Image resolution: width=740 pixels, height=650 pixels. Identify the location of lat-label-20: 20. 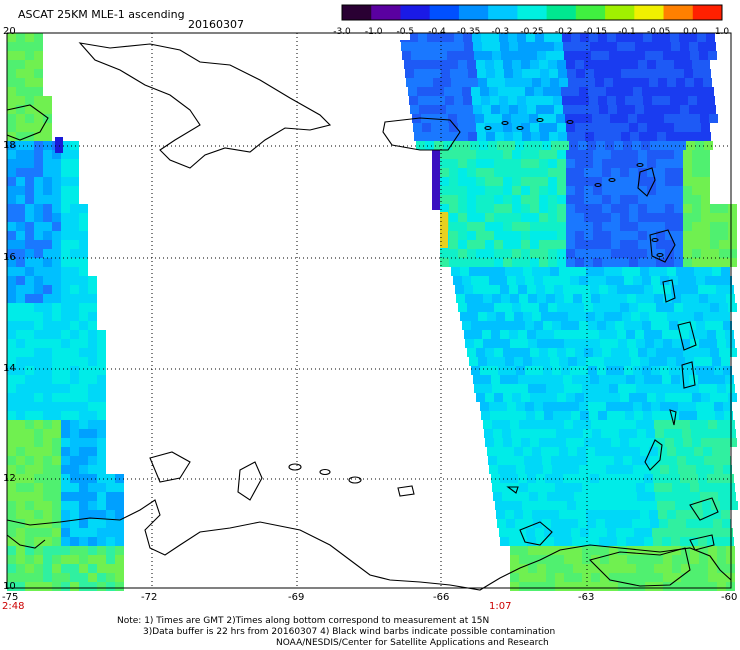
(9, 31).